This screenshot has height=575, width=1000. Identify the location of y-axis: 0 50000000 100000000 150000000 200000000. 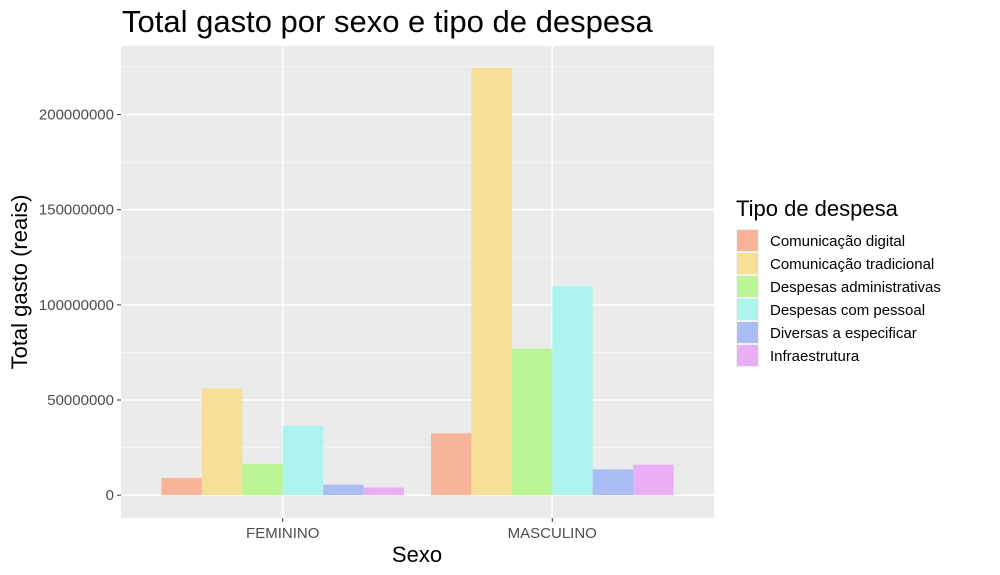
(80, 305).